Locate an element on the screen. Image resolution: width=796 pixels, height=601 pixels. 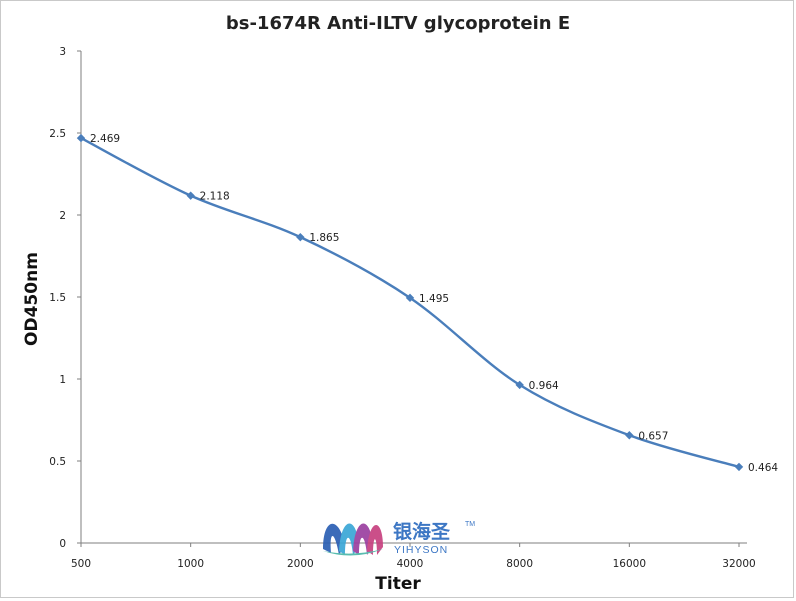
y-tick-label: 0.5 is located at coordinates (57, 462).